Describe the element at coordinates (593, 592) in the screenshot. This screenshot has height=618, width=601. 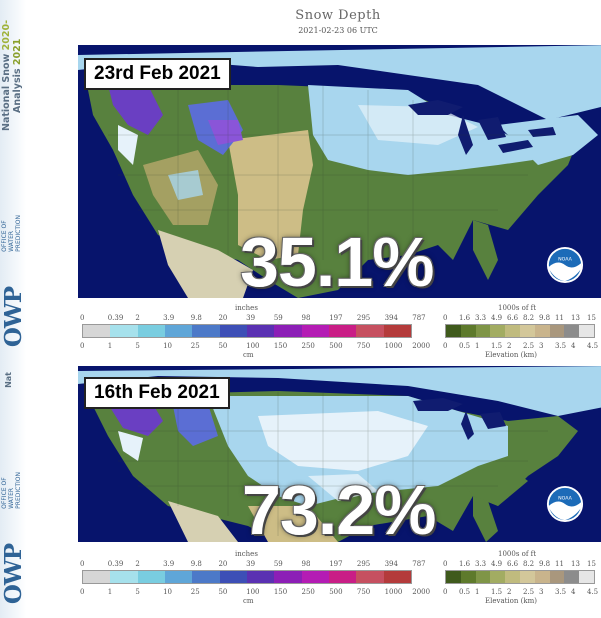
I see `km-tick: 4.5` at that location.